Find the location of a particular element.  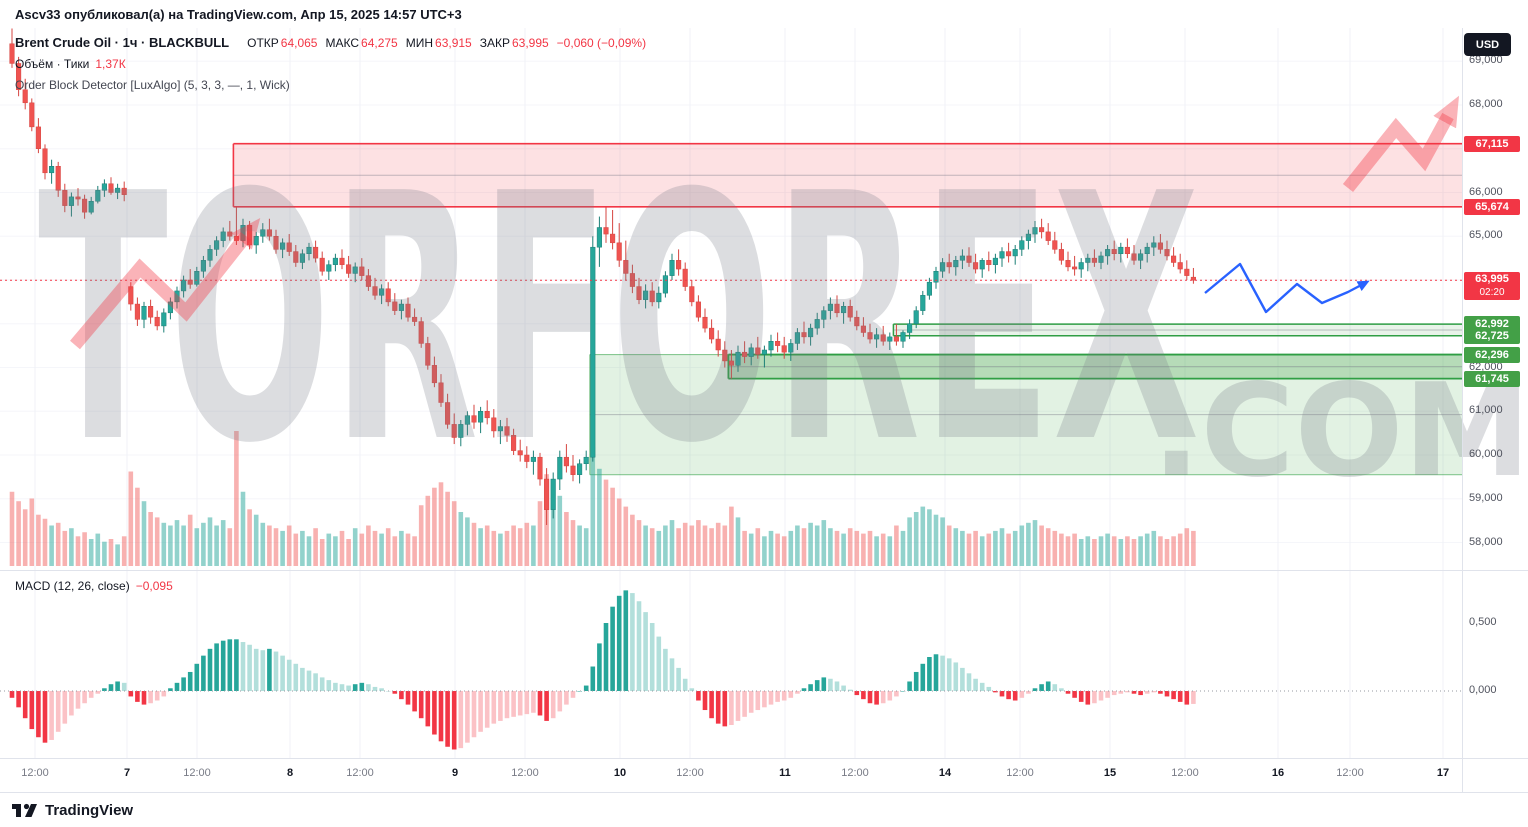

time-tick-label: 17 is located at coordinates (1443, 773).